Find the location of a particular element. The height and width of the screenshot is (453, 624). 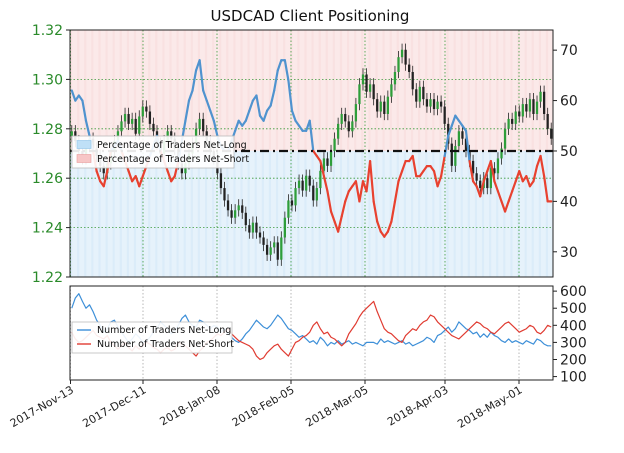

left-tick-label: 1.26 is located at coordinates (47, 179).